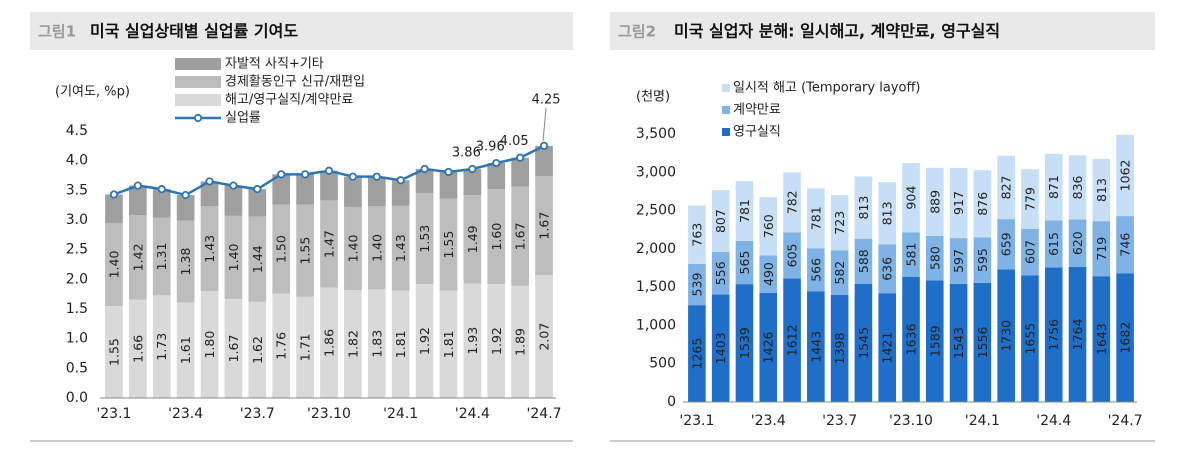 The height and width of the screenshot is (449, 1183). What do you see at coordinates (400, 248) in the screenshot?
I see `value-label: 1.43` at bounding box center [400, 248].